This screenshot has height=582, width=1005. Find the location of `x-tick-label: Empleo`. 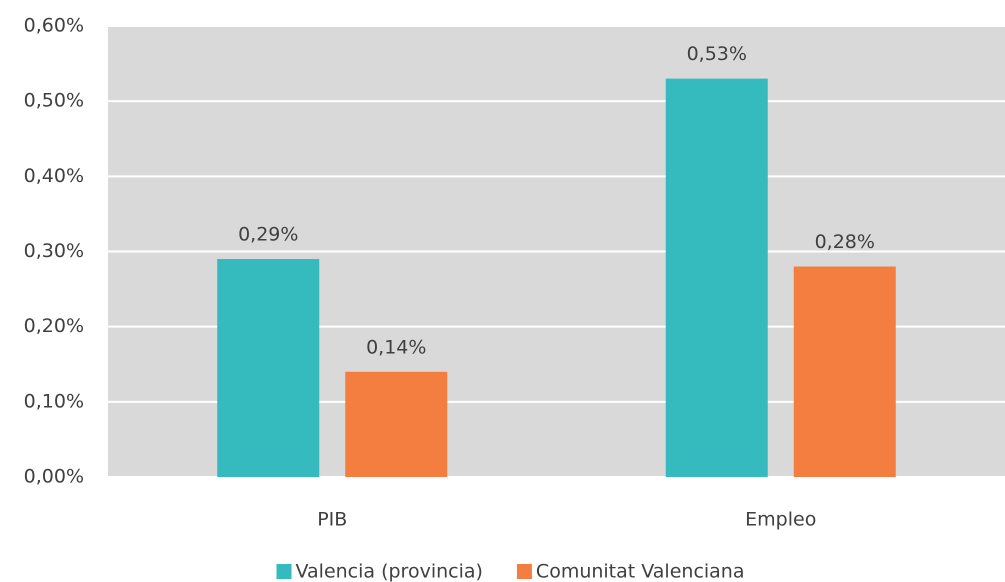

x-tick-label: Empleo is located at coordinates (780, 520).